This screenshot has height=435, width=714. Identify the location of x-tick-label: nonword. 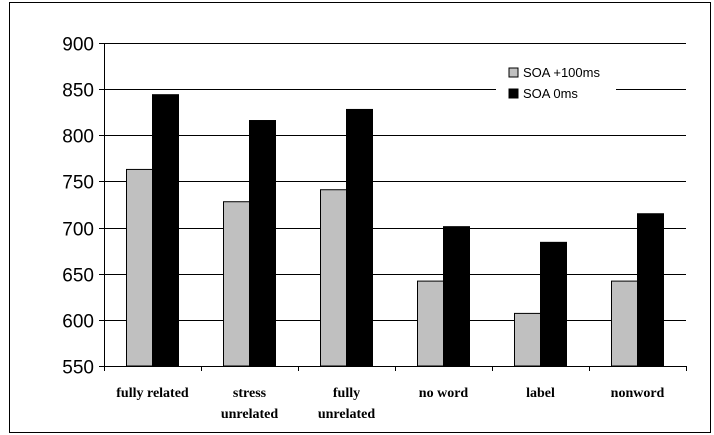
(638, 393).